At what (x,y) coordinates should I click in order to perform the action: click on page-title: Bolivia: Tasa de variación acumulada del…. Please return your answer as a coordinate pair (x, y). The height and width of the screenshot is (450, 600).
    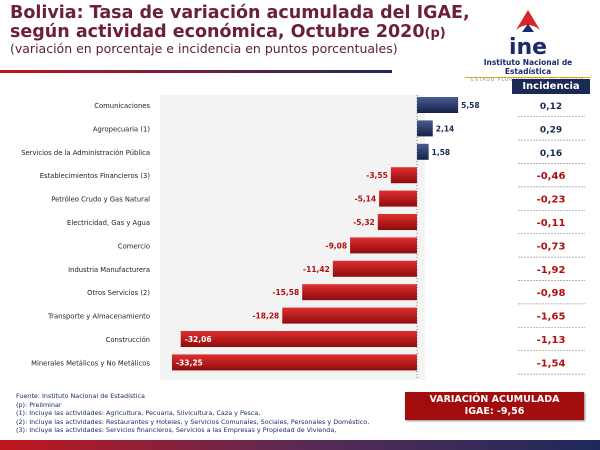
    Looking at the image, I should click on (240, 22).